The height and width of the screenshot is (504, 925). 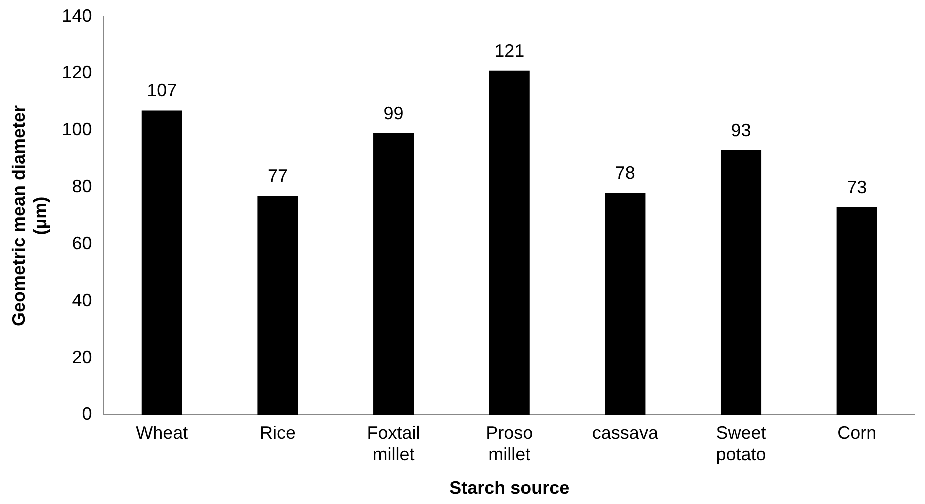 I want to click on x-tick-label: Sweet potato, so click(x=741, y=443).